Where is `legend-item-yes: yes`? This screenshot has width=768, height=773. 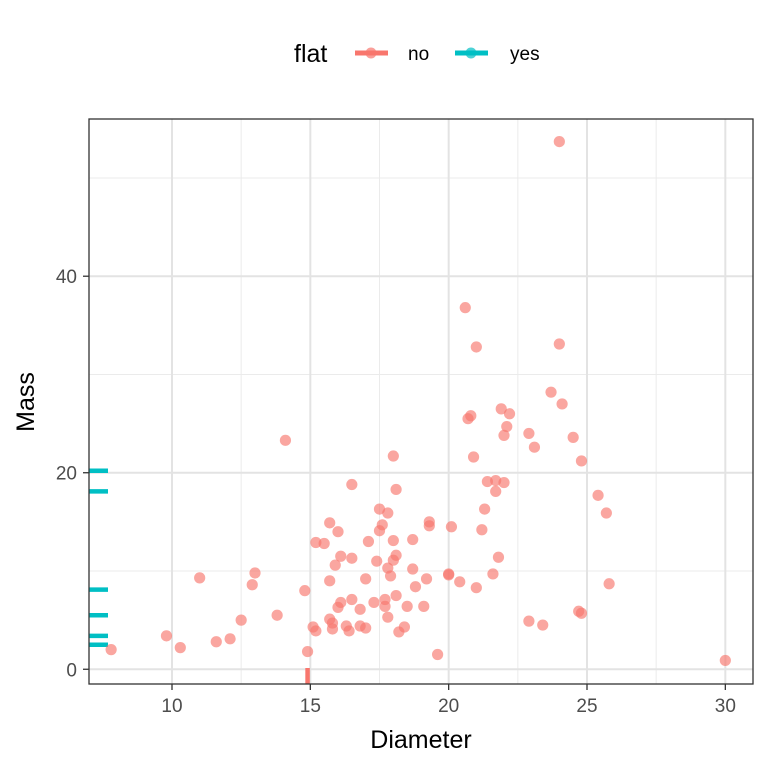
legend-item-yes: yes is located at coordinates (497, 54).